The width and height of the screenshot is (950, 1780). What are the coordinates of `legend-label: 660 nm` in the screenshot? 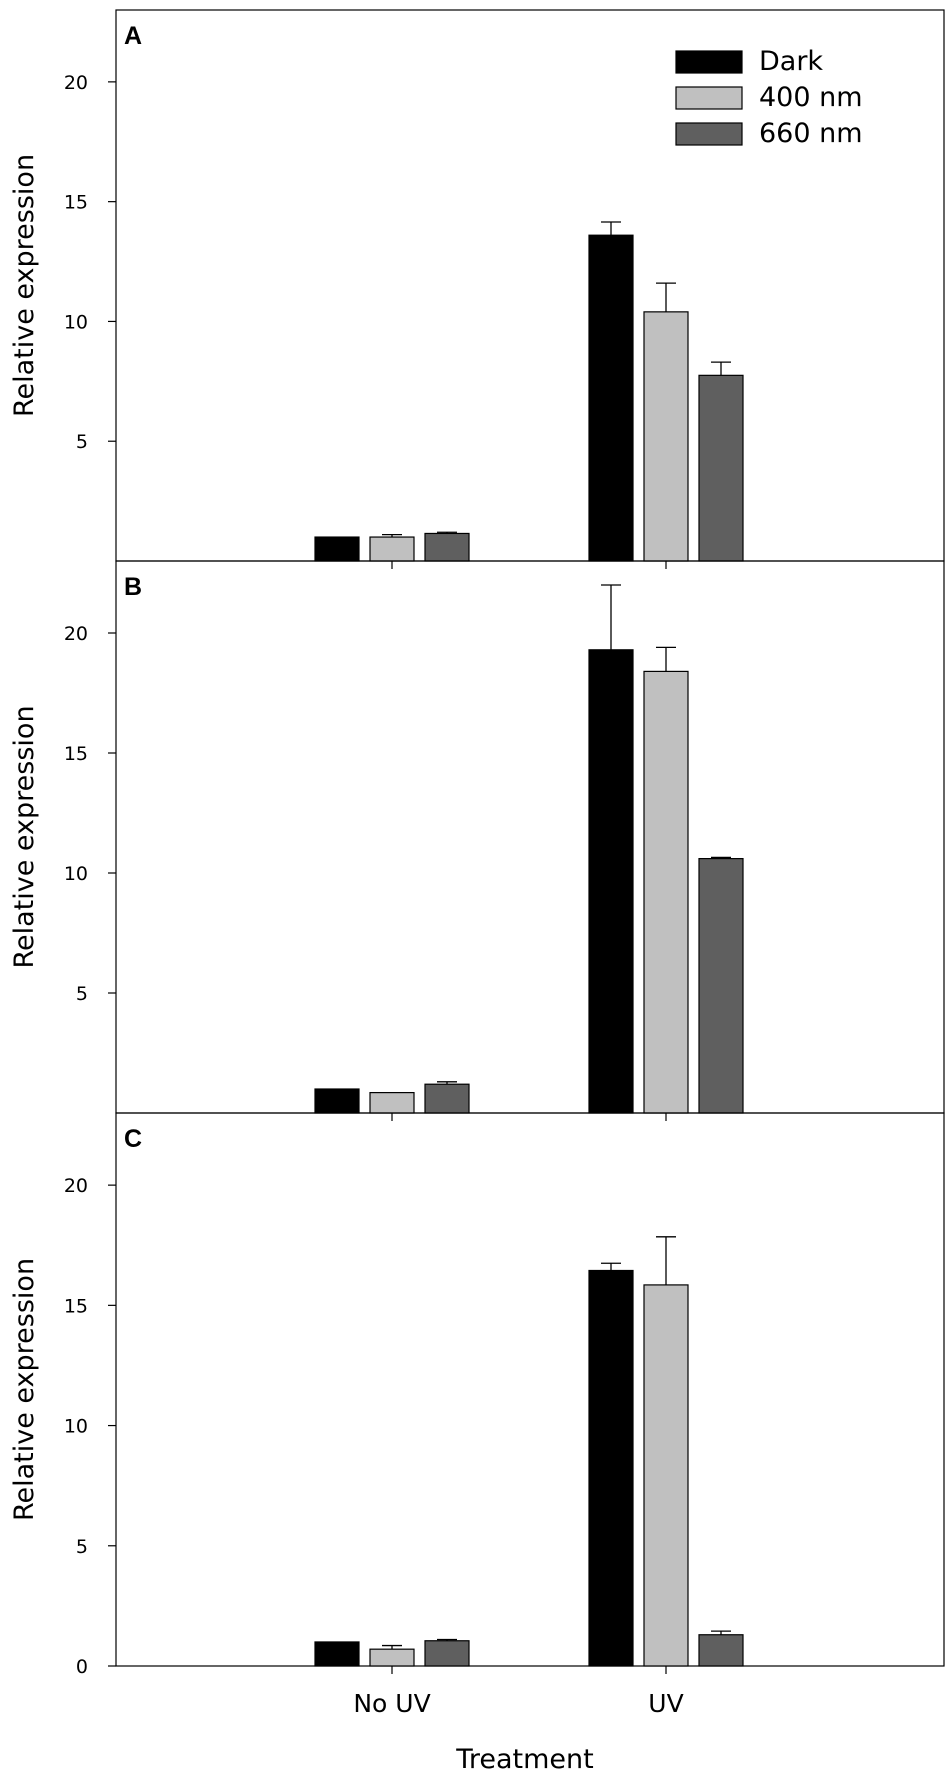 It's located at (811, 133).